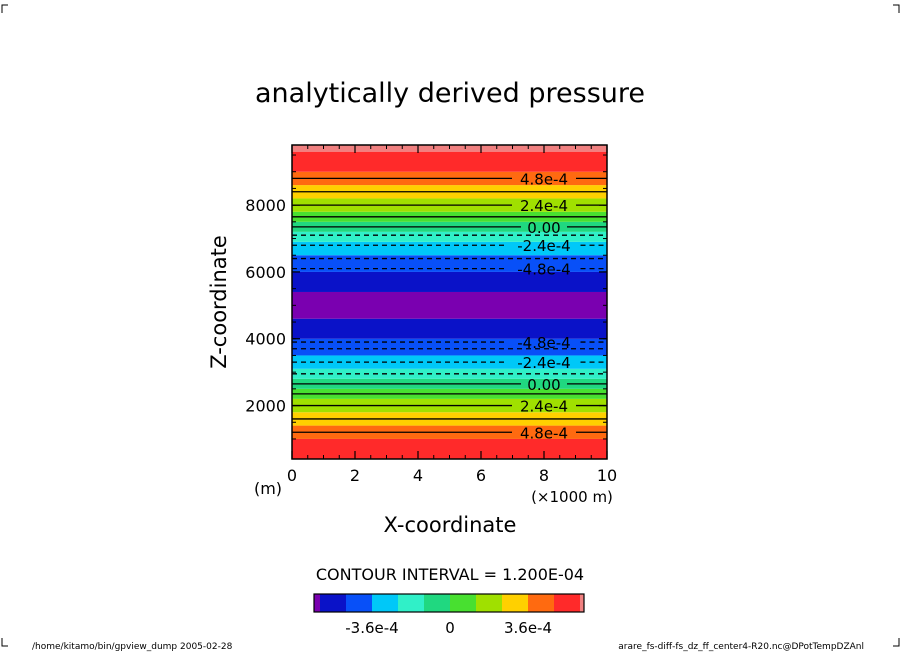  I want to click on crop-mark-bottom-left, so click(4, 642).